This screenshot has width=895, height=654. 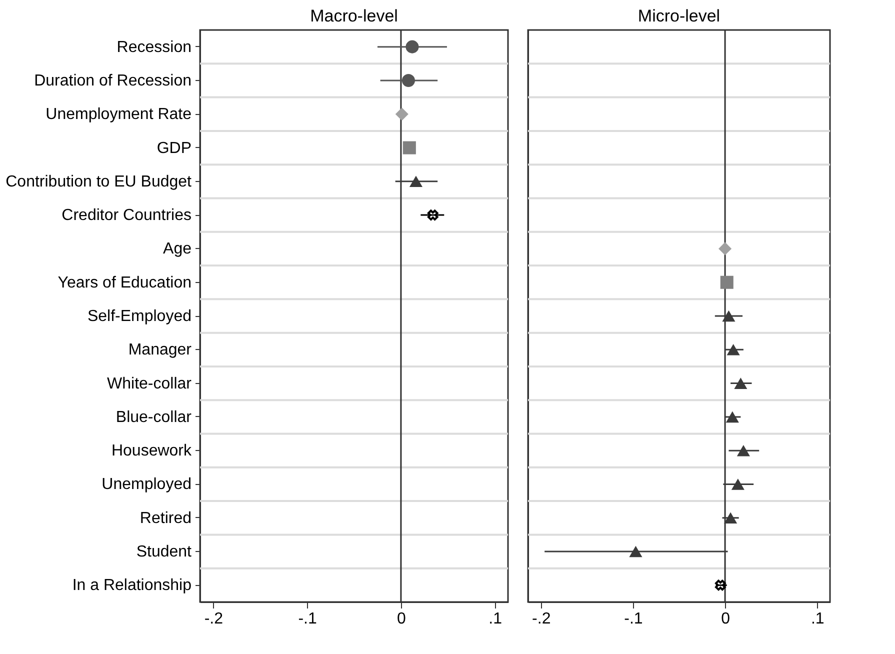 I want to click on chart-title: Micro-level, so click(x=679, y=16).